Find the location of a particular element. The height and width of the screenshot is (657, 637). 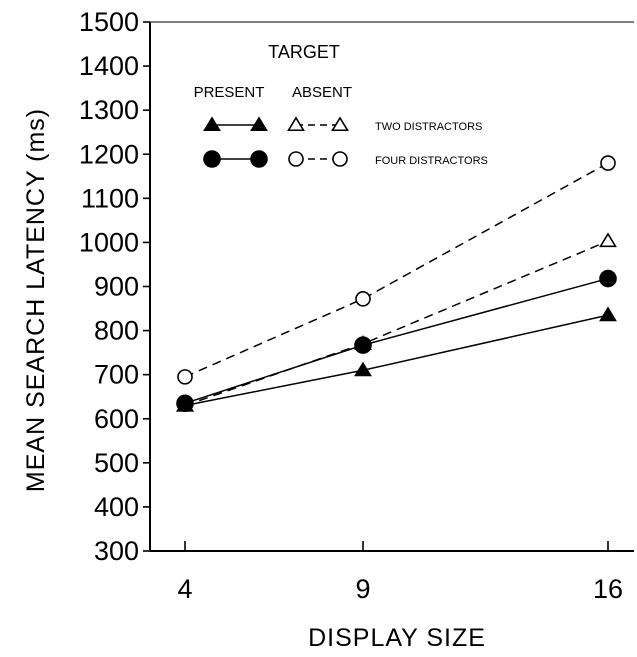

y-tick-label-1200: 1200 is located at coordinates (109, 154).